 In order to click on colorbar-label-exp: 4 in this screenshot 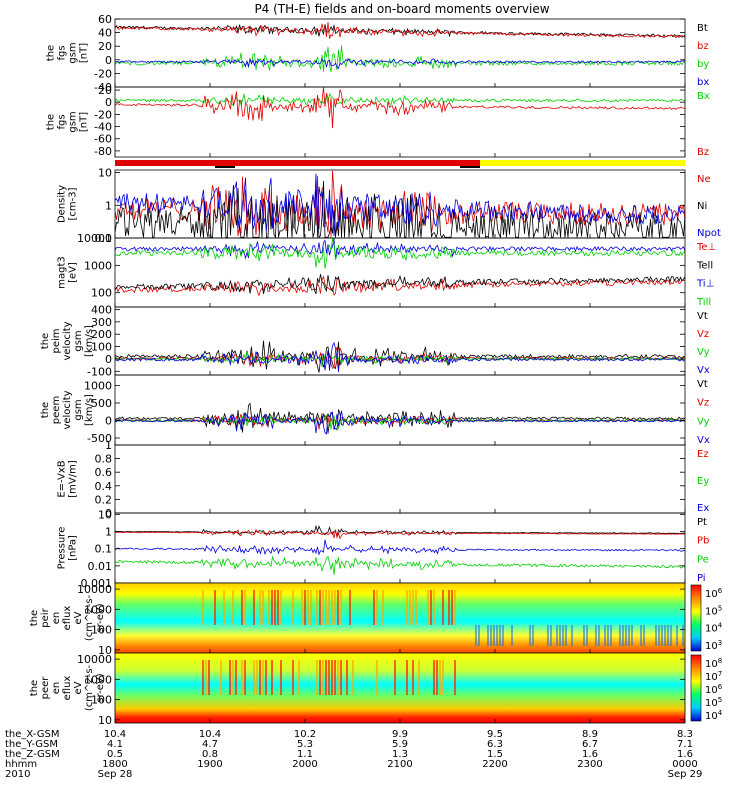, I will do `click(720, 713)`.